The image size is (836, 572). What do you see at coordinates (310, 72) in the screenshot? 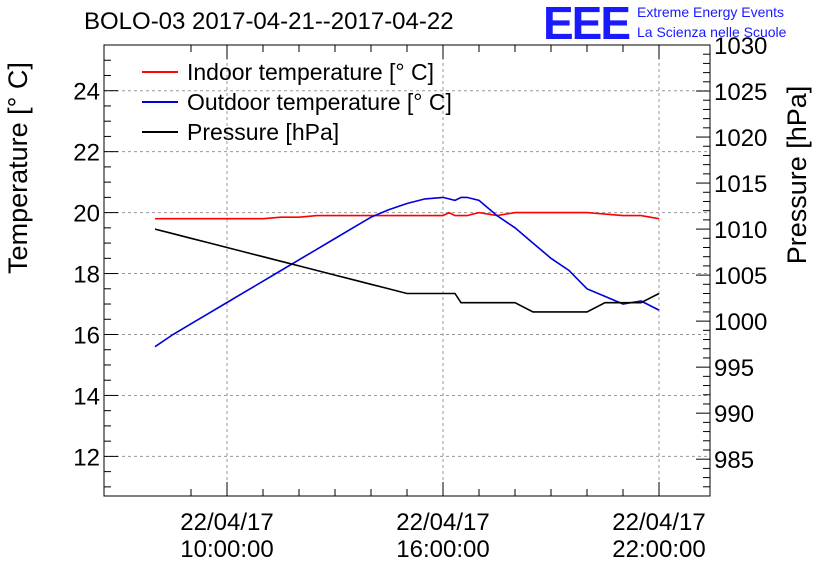
I see `legend-label-0: Indoor temperature [° C]` at bounding box center [310, 72].